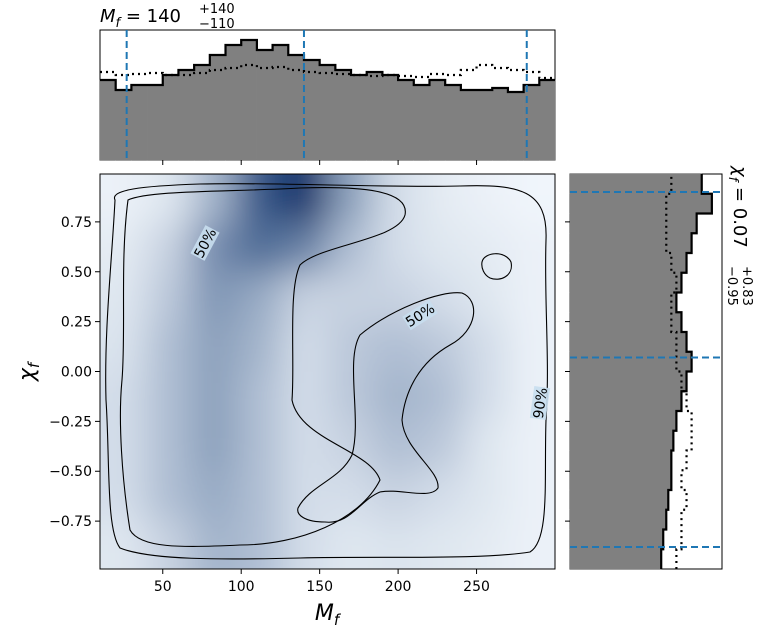  I want to click on ylabel-subscript: f, so click(34, 364).